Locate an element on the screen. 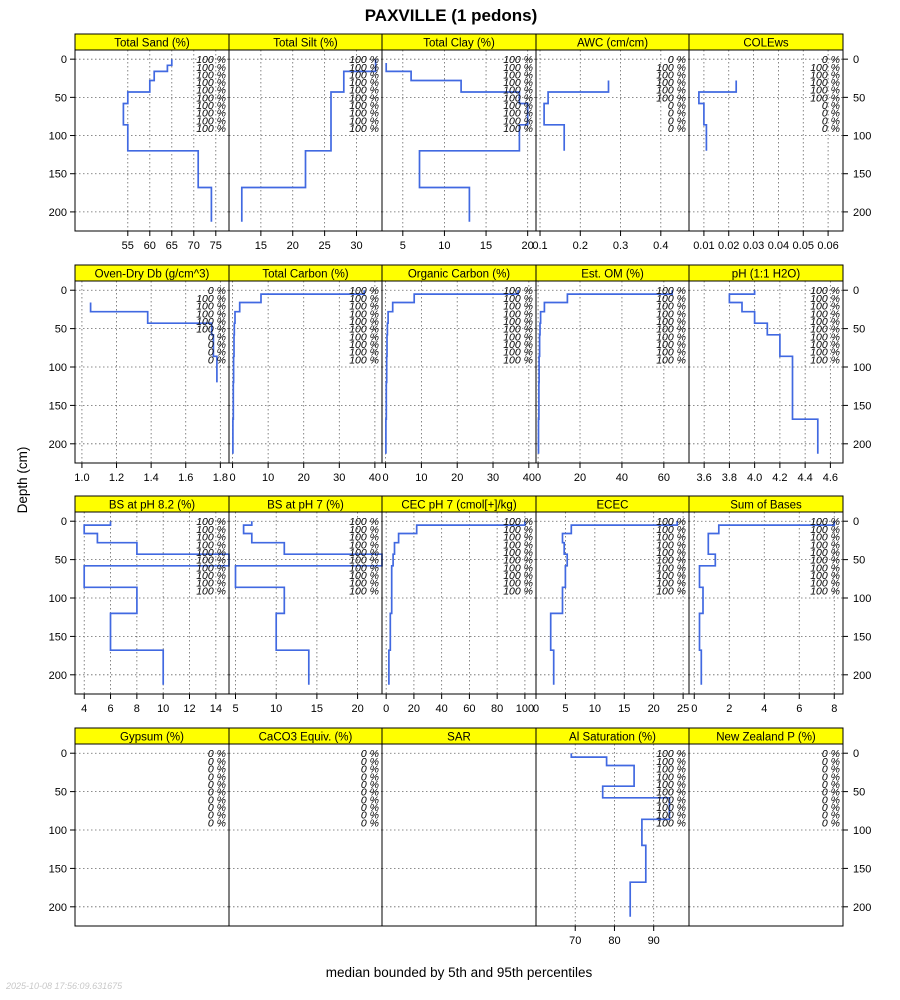 The image size is (900, 1000). y-tick-label: 100 is located at coordinates (862, 831).